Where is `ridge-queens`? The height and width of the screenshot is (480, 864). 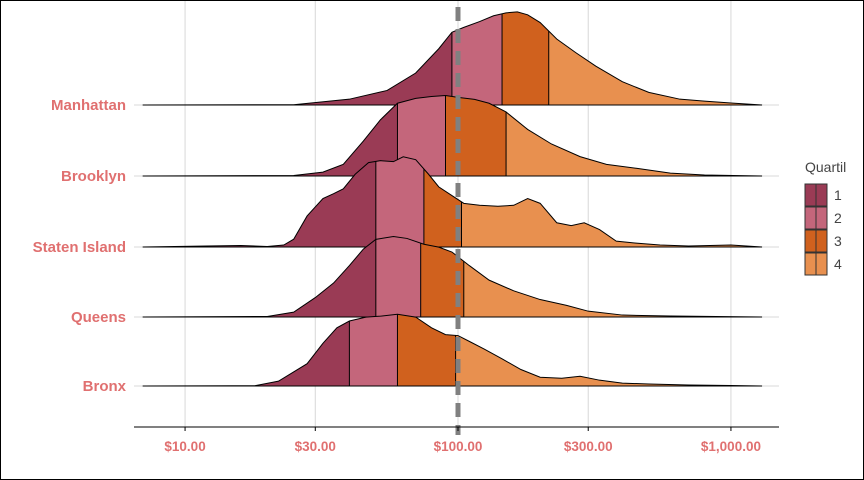 ridge-queens is located at coordinates (452, 276).